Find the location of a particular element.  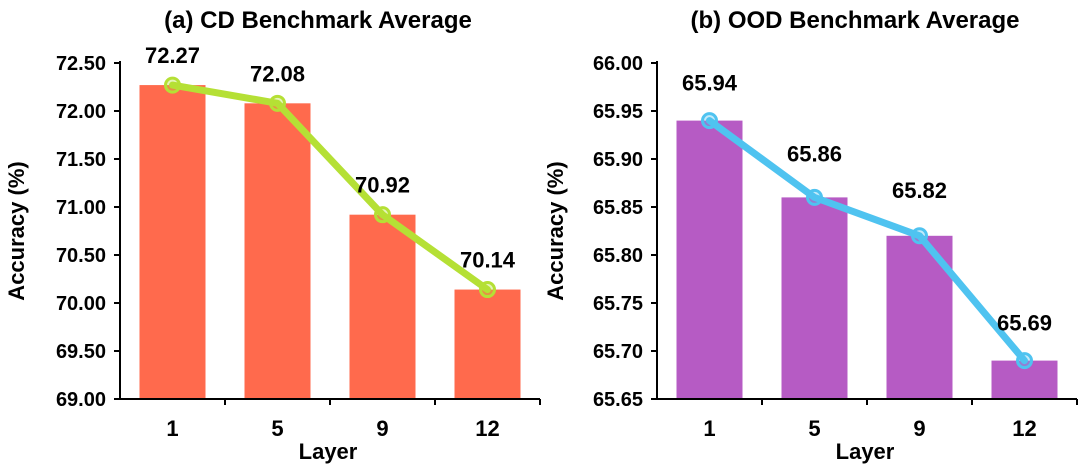

y-tick-label: 65.75 is located at coordinates (618, 304).